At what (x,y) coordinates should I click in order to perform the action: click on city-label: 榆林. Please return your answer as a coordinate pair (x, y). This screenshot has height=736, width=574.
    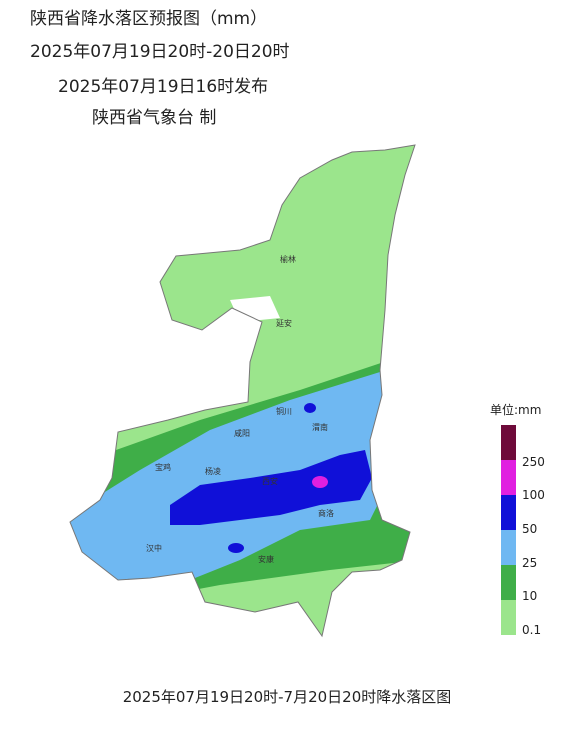
    Looking at the image, I should click on (288, 259).